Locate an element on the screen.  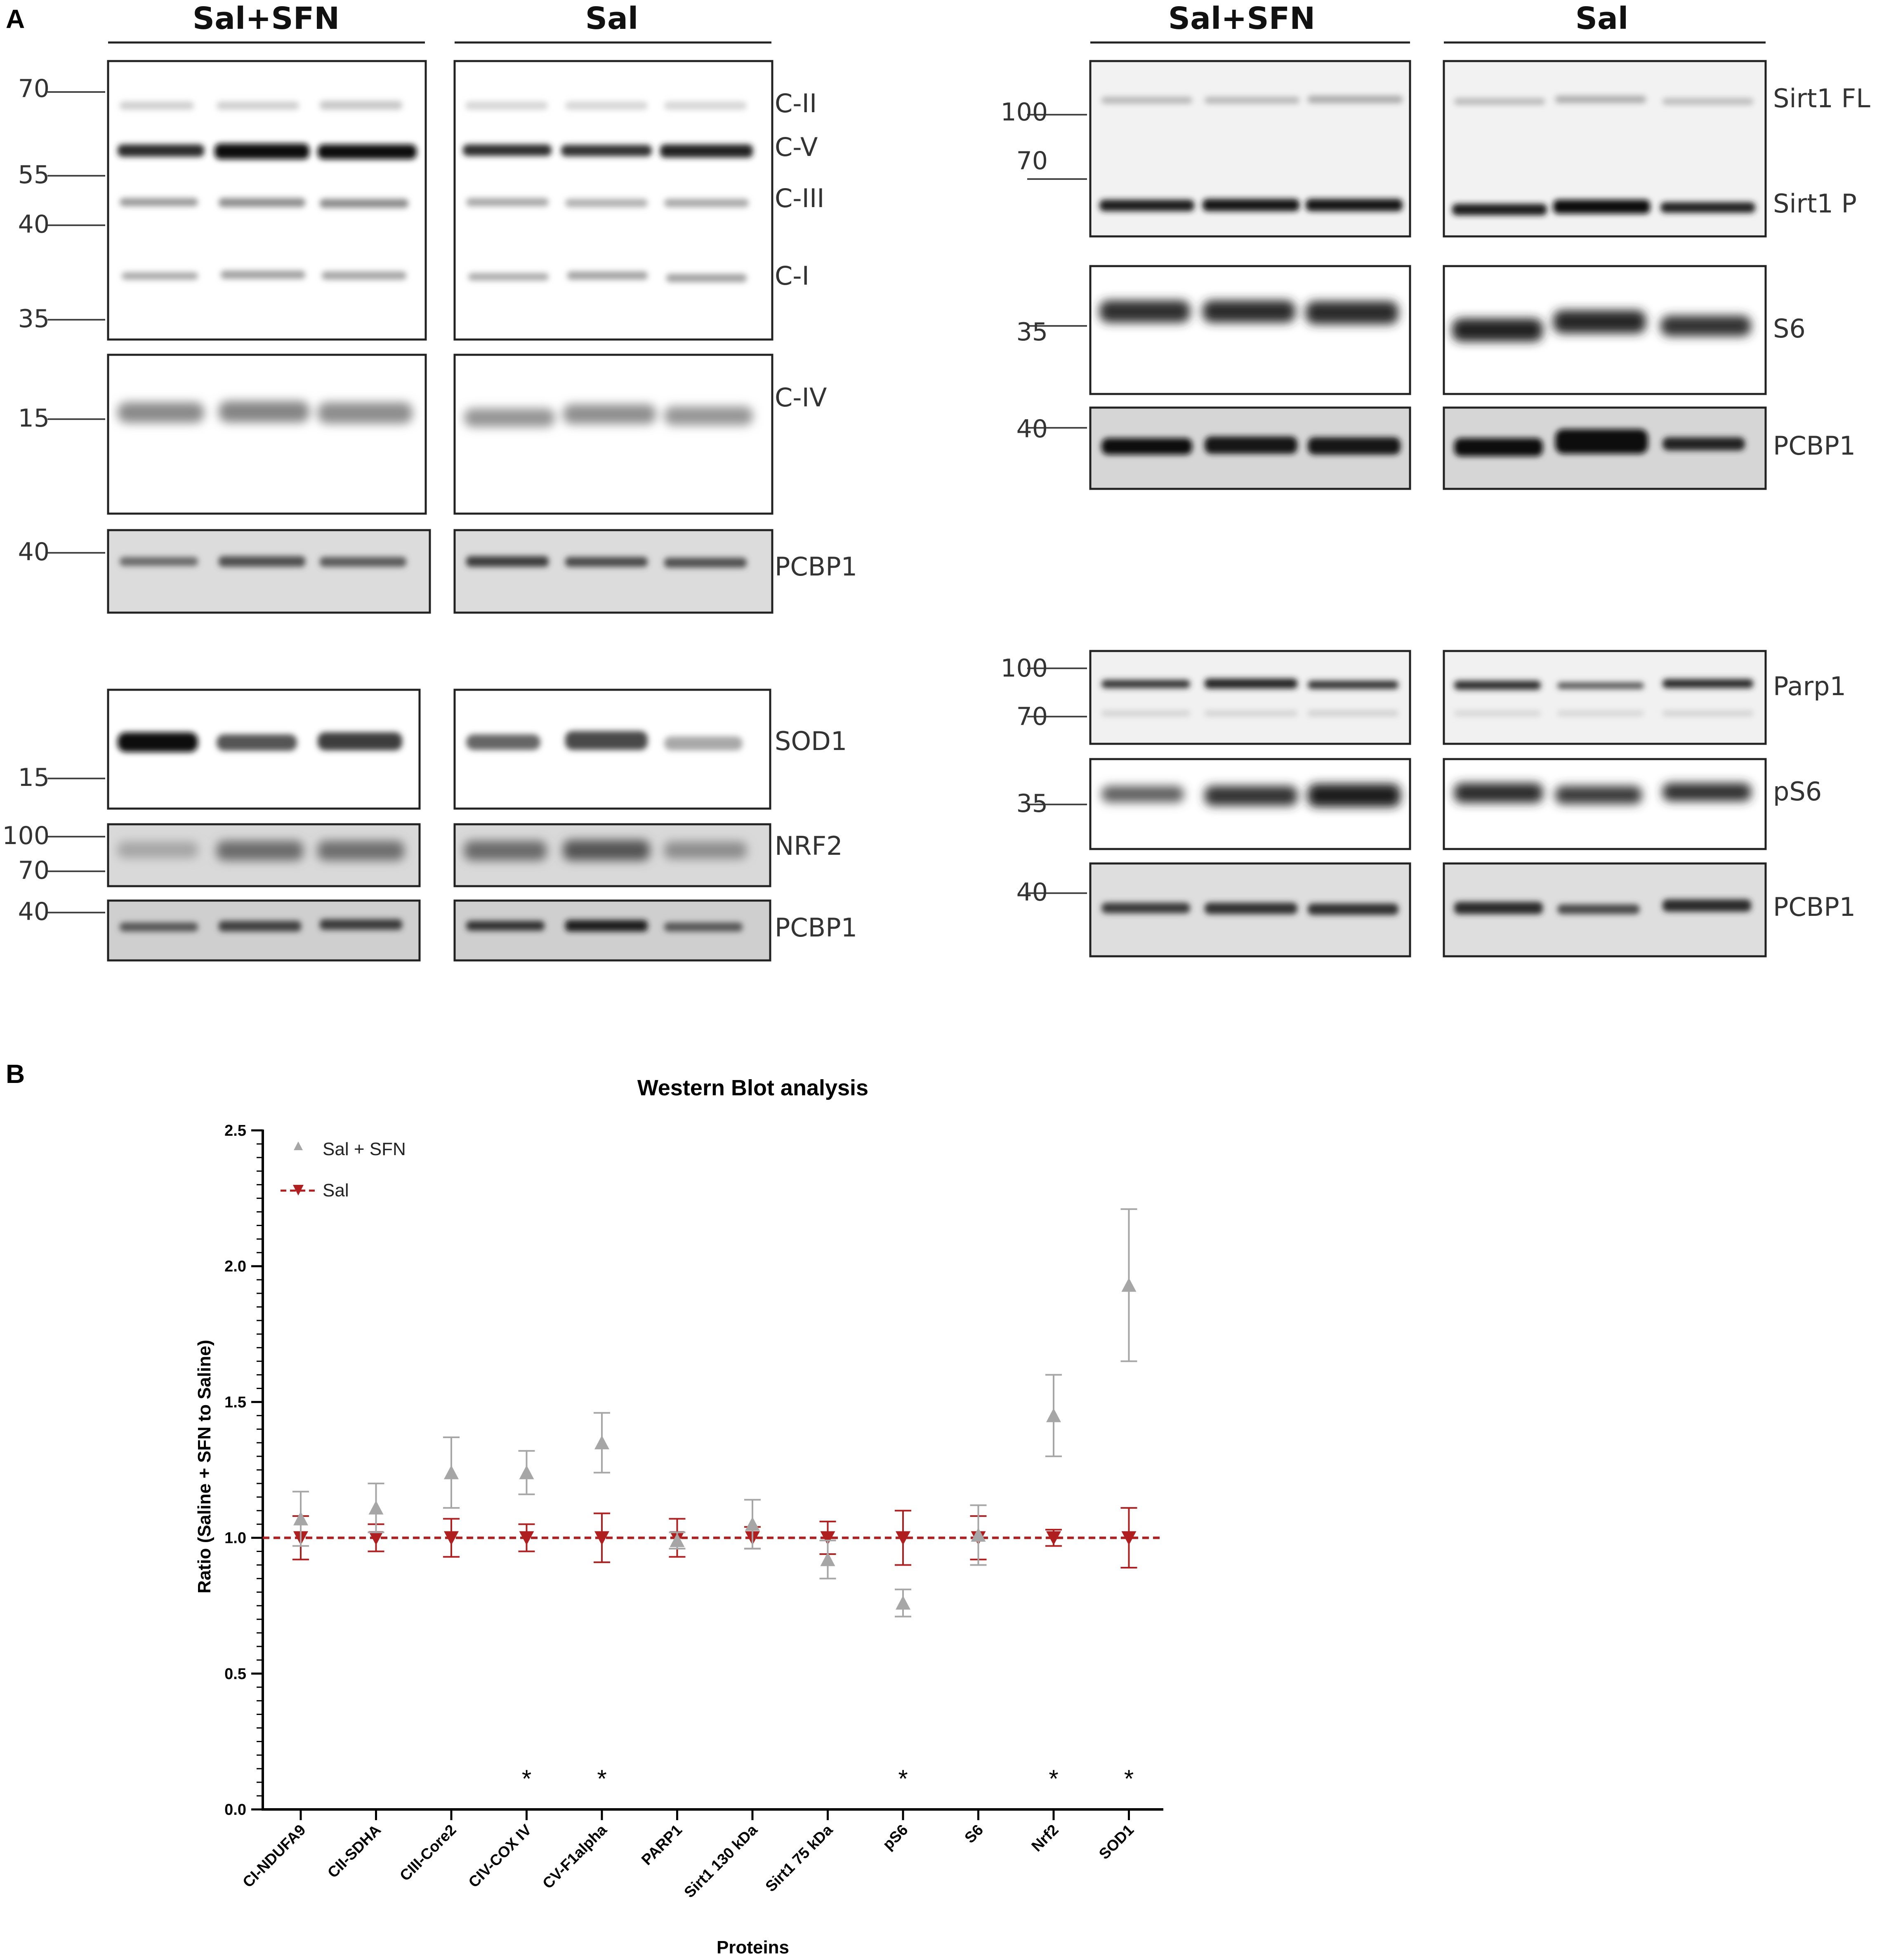
blot-ps6: 35 pS6 is located at coordinates (1419, 804).